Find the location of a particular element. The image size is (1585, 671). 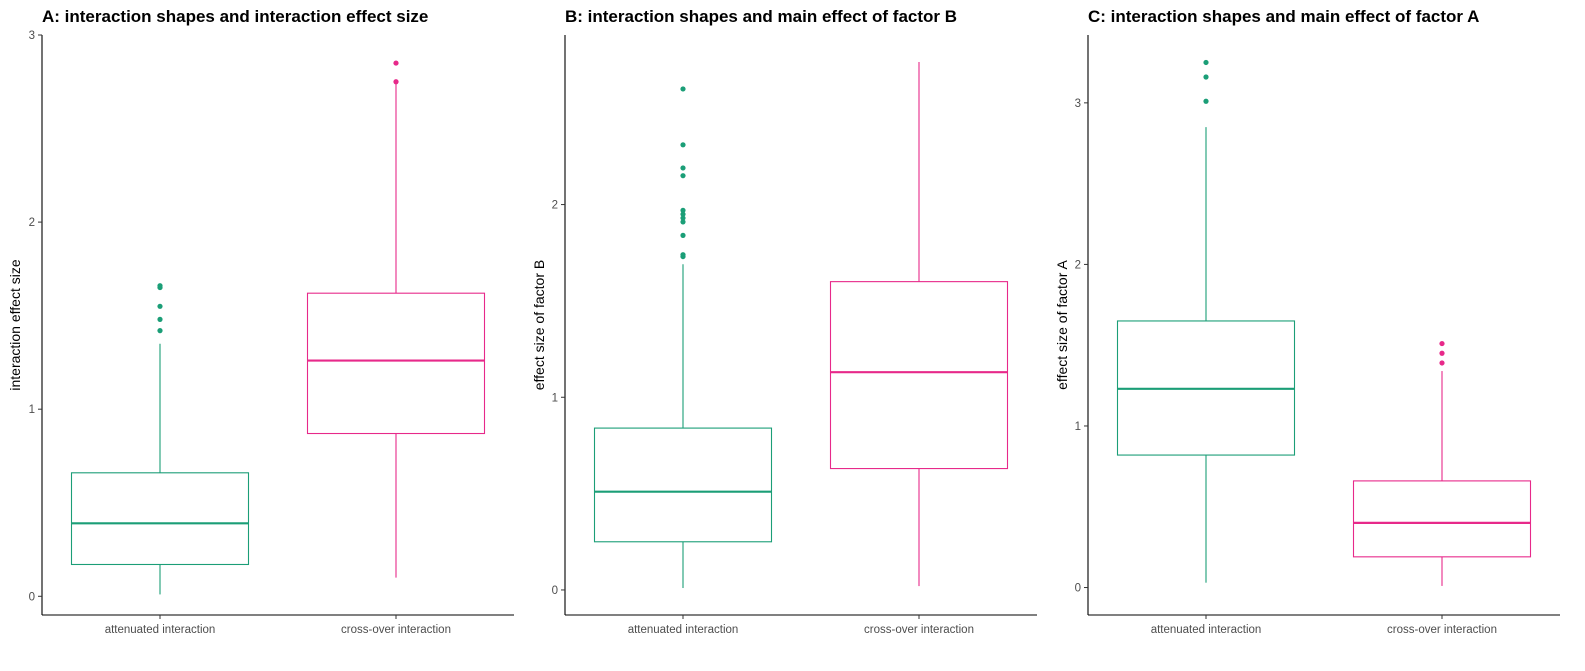

panel-b-x-tick-label: attenuated interaction is located at coordinates (683, 630).